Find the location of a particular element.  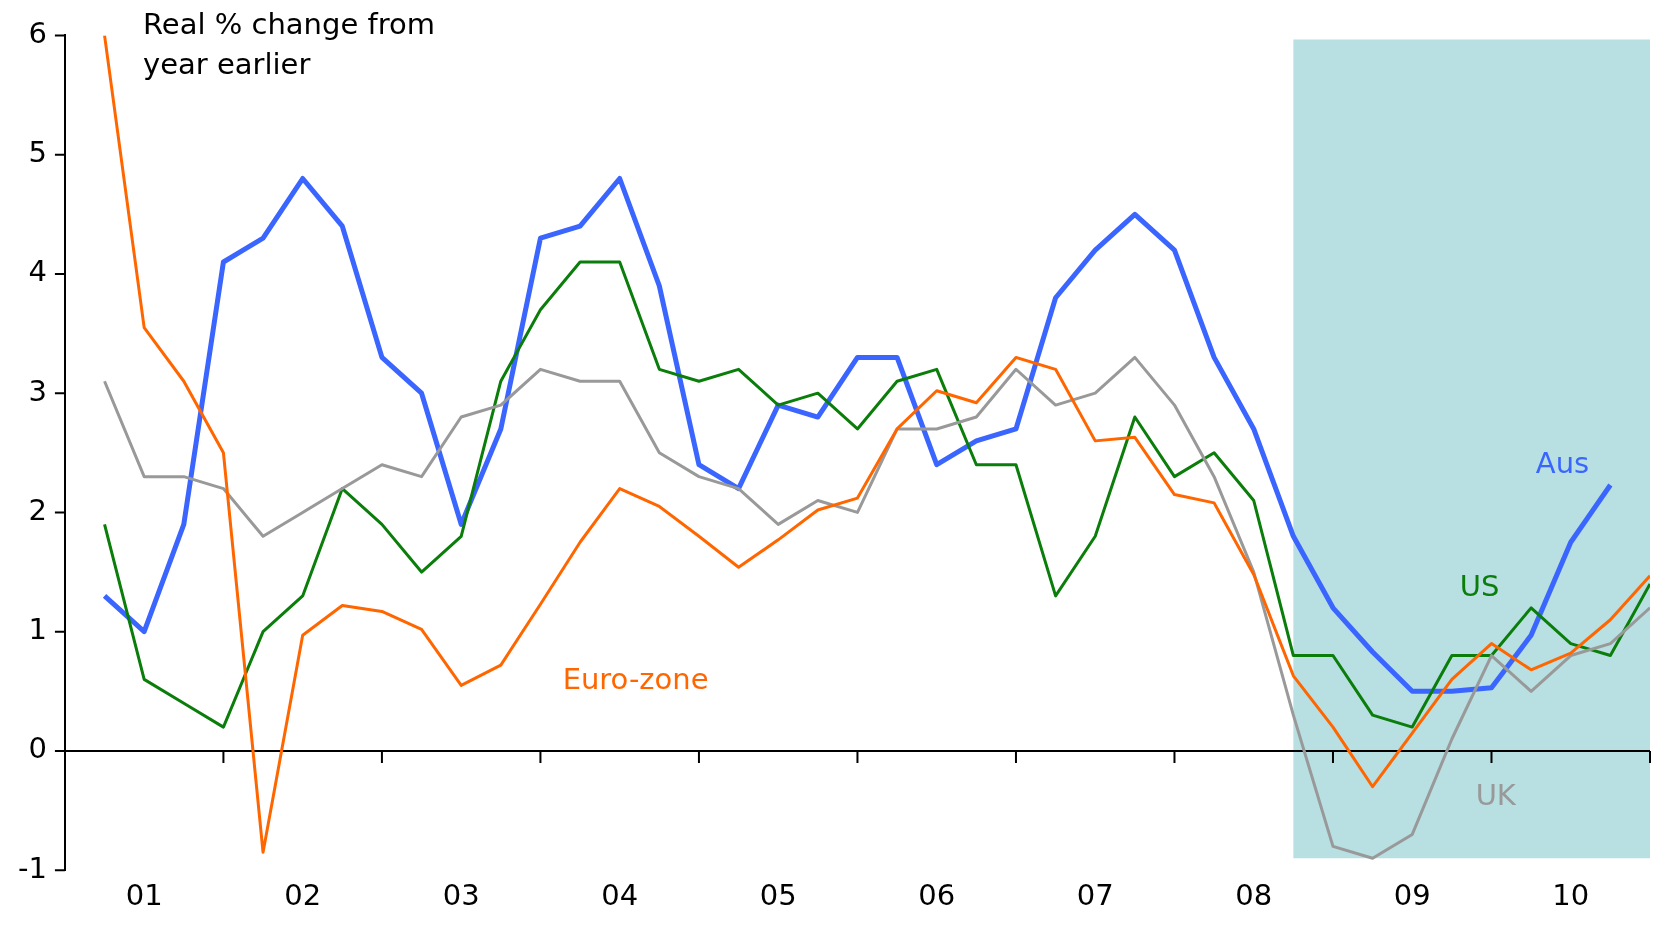

series-label: Aus is located at coordinates (1562, 462).